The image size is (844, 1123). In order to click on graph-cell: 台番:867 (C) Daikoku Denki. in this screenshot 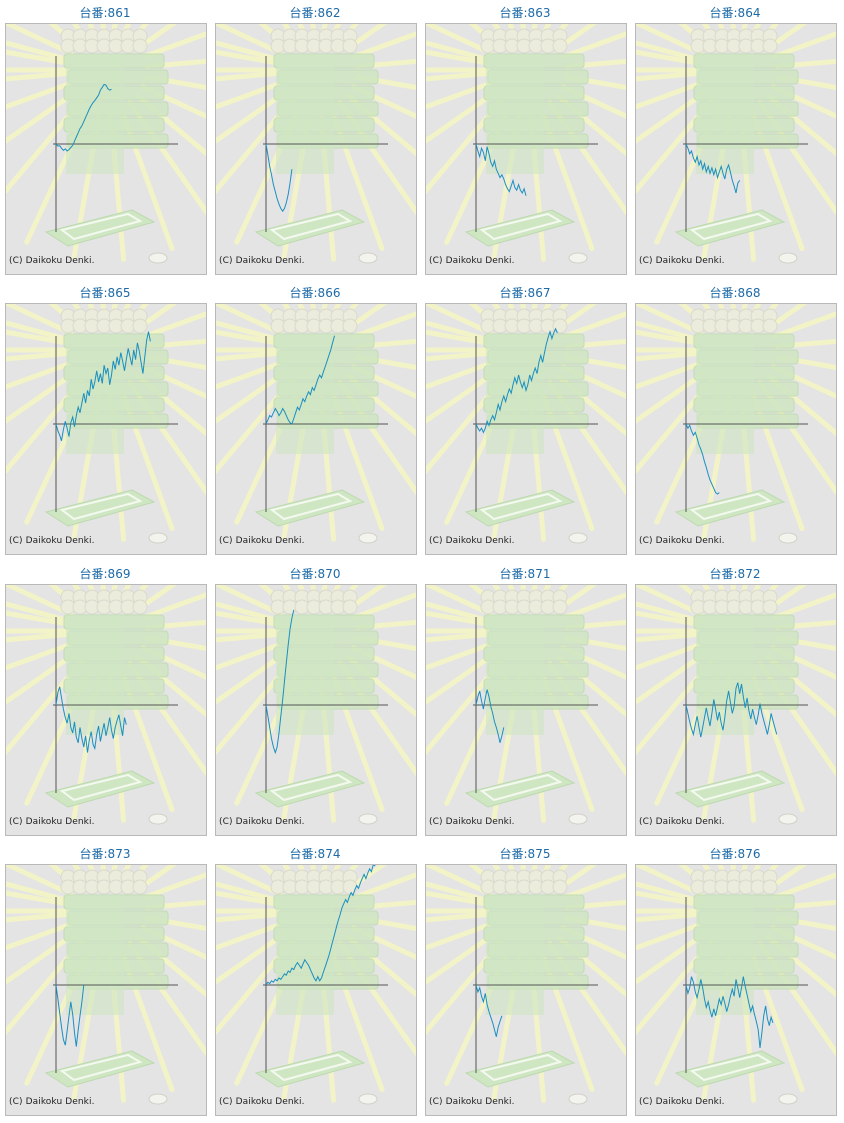, I will do `click(525, 420)`.